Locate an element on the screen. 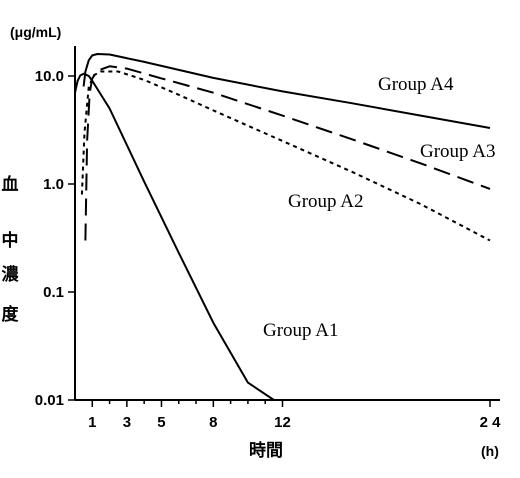  x-tick-label: 12 is located at coordinates (282, 422).